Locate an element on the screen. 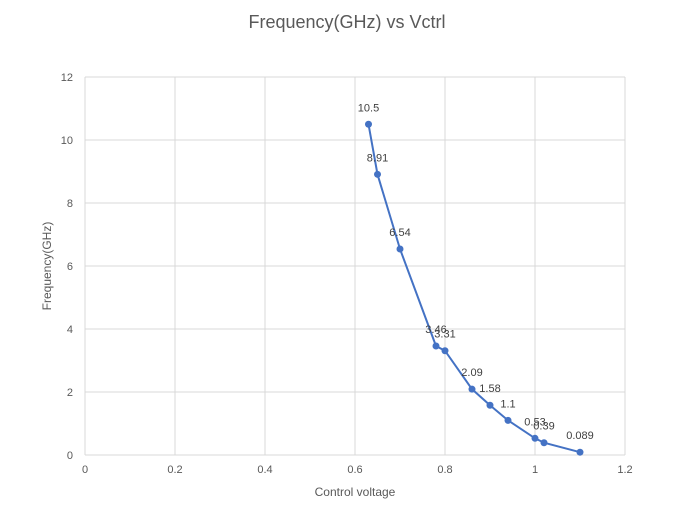 Image resolution: width=694 pixels, height=511 pixels. x-tick-label: 0.6 is located at coordinates (354, 470).